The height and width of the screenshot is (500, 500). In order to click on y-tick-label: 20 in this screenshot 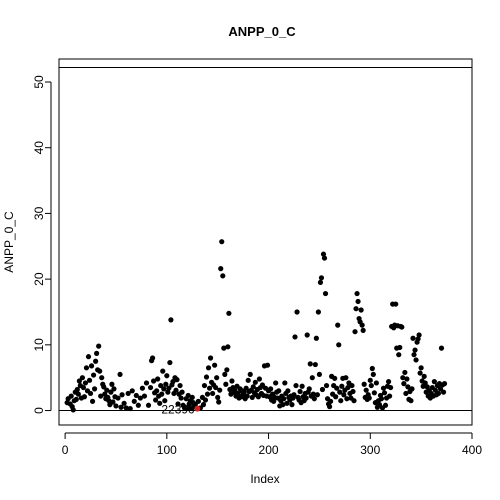, I will do `click(39, 279)`.